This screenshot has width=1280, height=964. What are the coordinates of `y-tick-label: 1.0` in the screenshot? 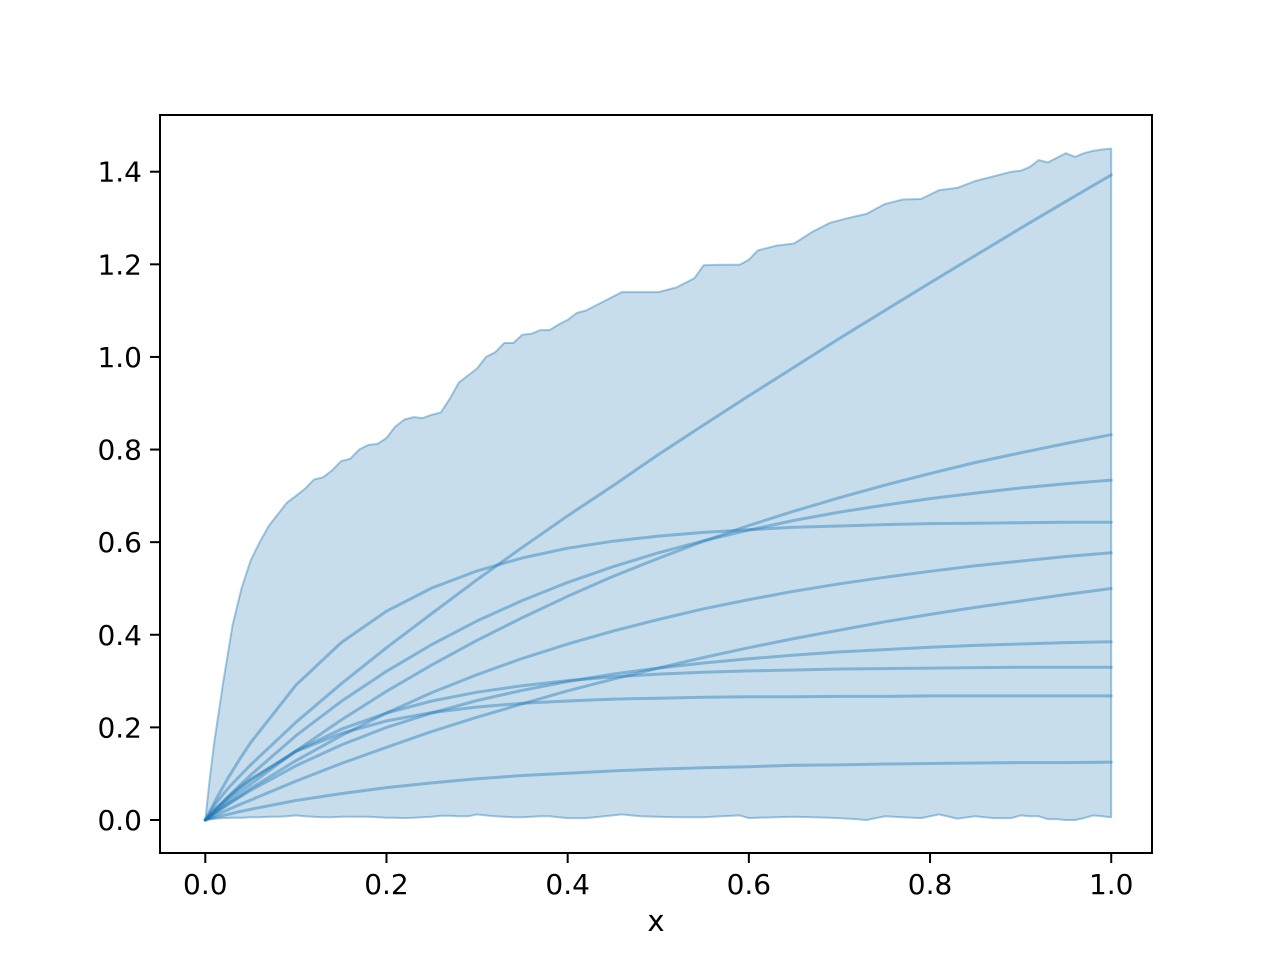 It's located at (119, 357).